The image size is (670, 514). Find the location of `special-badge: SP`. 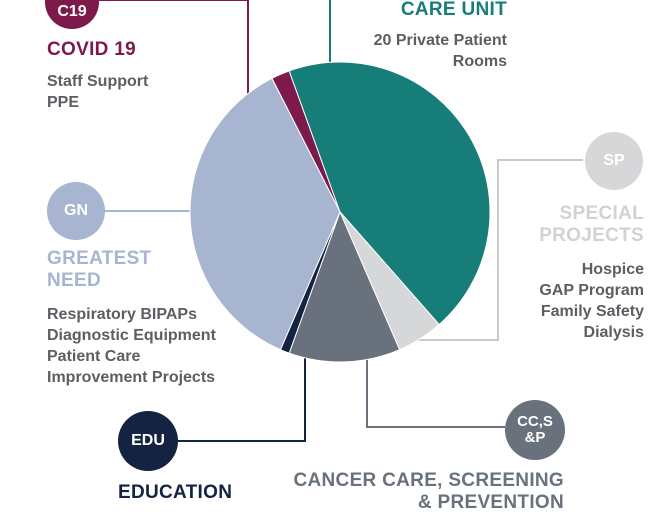

special-badge: SP is located at coordinates (614, 161).